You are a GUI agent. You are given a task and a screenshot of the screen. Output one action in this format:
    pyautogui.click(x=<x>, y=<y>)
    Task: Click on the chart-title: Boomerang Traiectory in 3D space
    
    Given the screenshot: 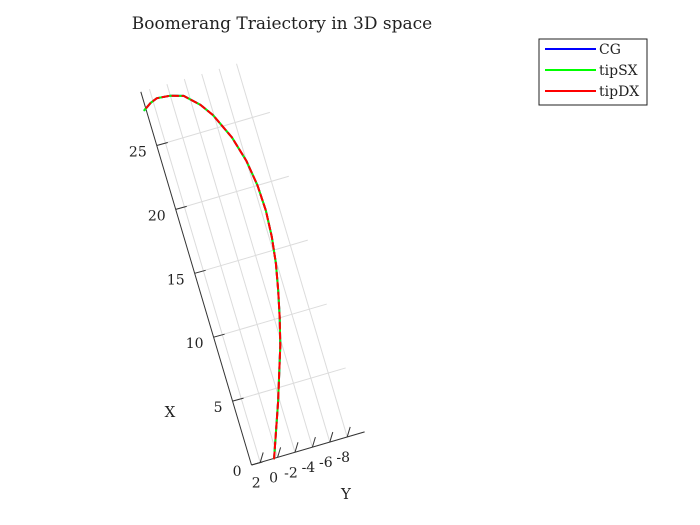 What is the action you would take?
    pyautogui.click(x=282, y=24)
    